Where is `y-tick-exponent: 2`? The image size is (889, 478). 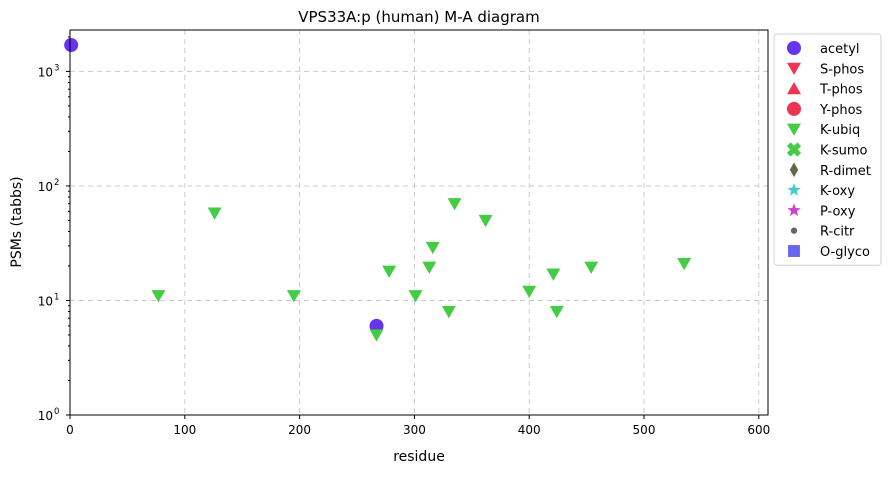
y-tick-exponent: 2 is located at coordinates (56, 183).